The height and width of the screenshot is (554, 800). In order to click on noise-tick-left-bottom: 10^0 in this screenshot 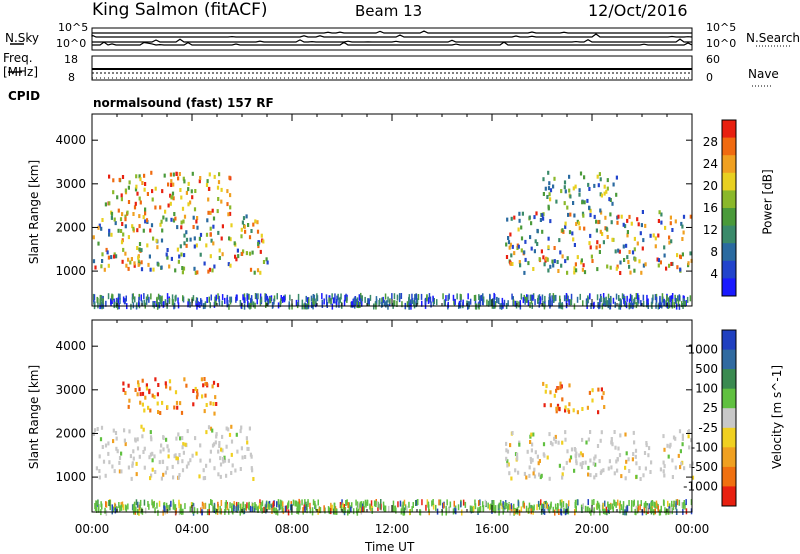, I will do `click(71, 43)`.